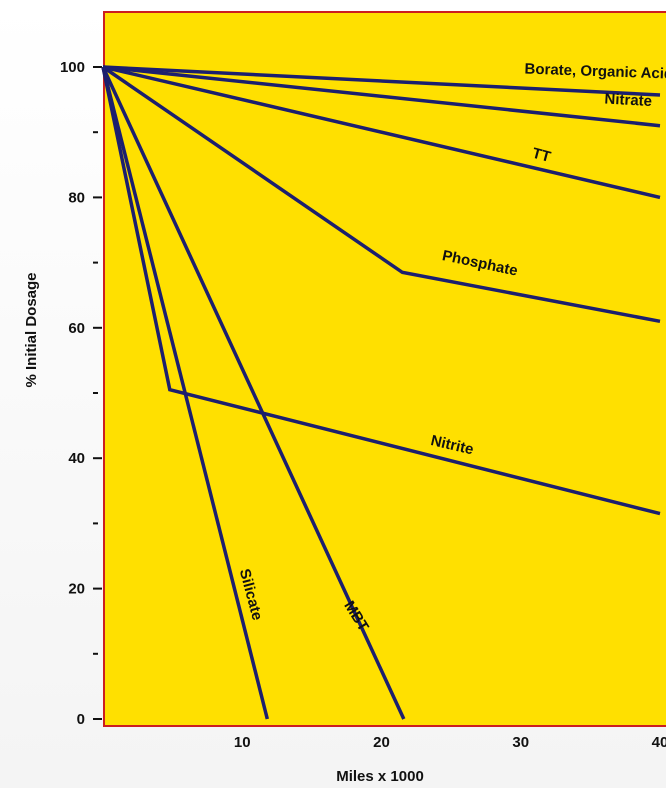 This screenshot has height=788, width=666. What do you see at coordinates (520, 742) in the screenshot?
I see `x-tick-label: 30` at bounding box center [520, 742].